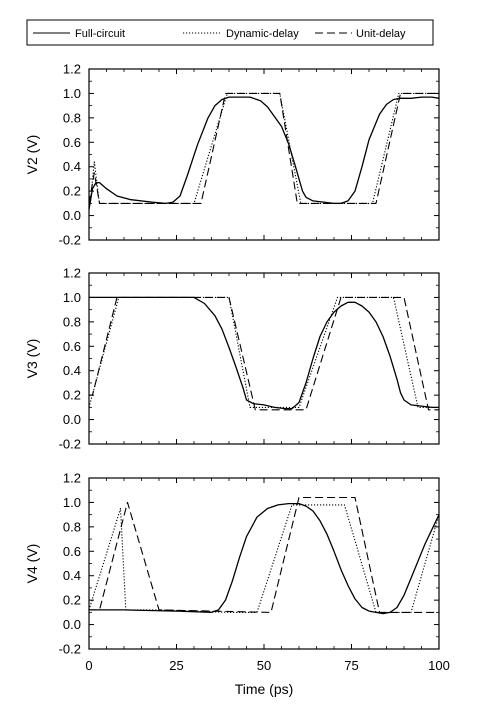  What do you see at coordinates (100, 34) in the screenshot?
I see `legend-label: Full-circuit` at bounding box center [100, 34].